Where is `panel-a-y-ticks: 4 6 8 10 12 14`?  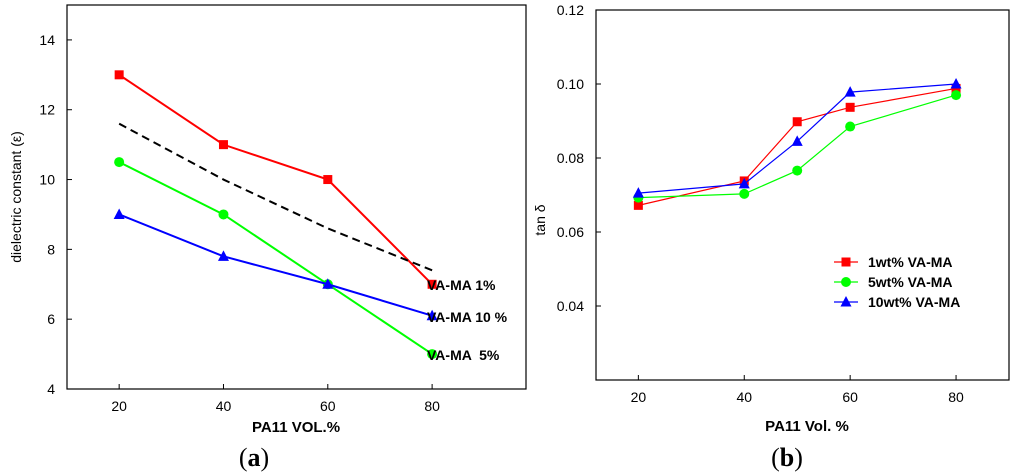 panel-a-y-ticks: 4 6 8 10 12 14 is located at coordinates (55, 214).